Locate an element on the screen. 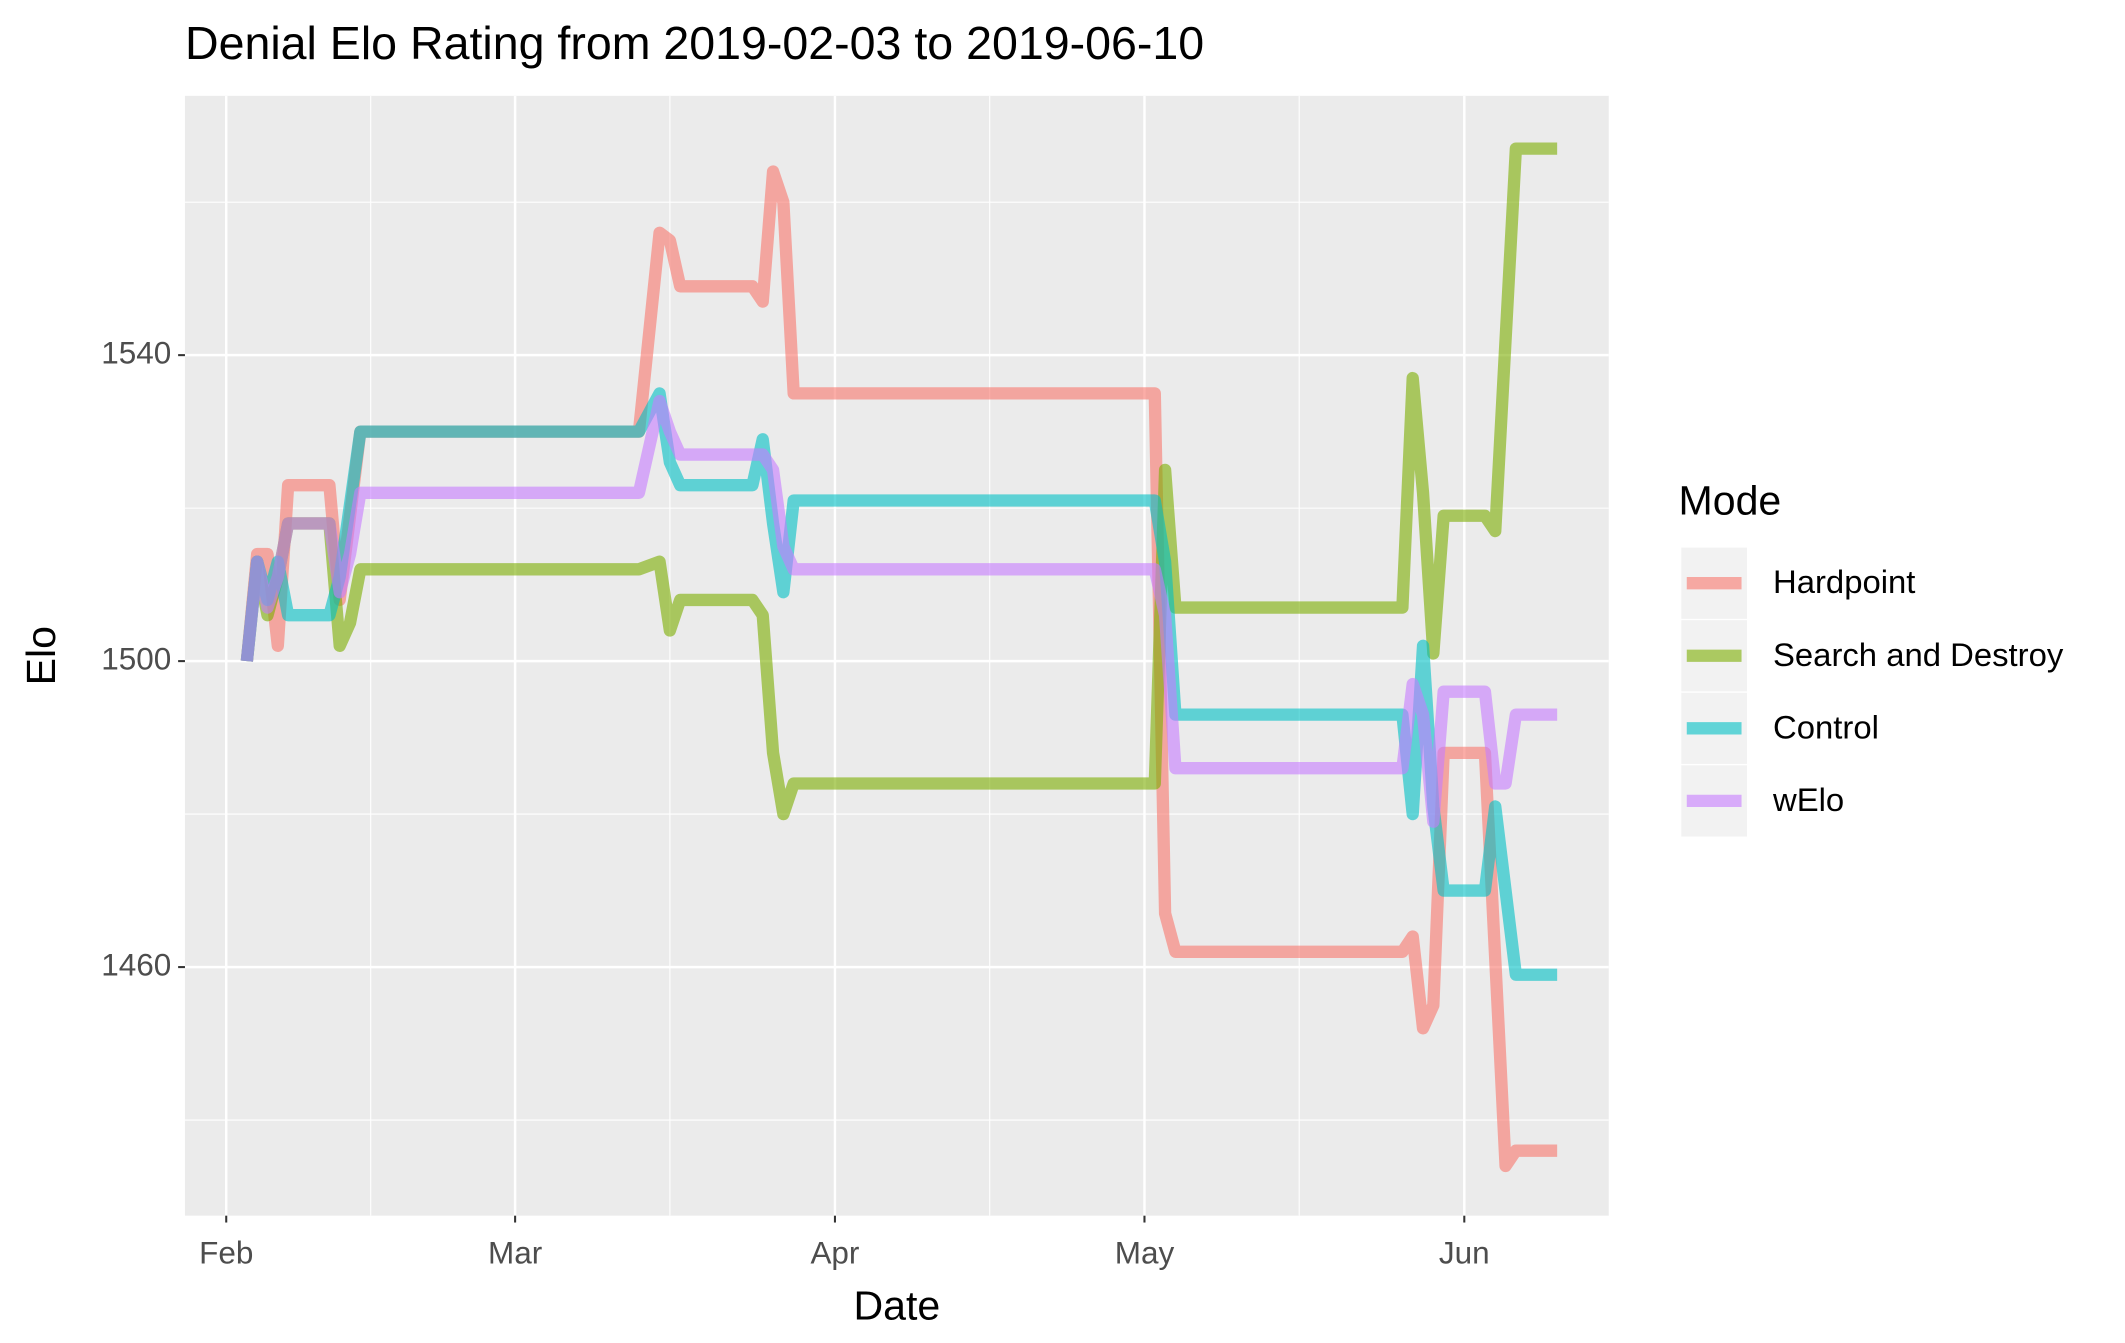  x-axis-title: Date is located at coordinates (896, 1306).